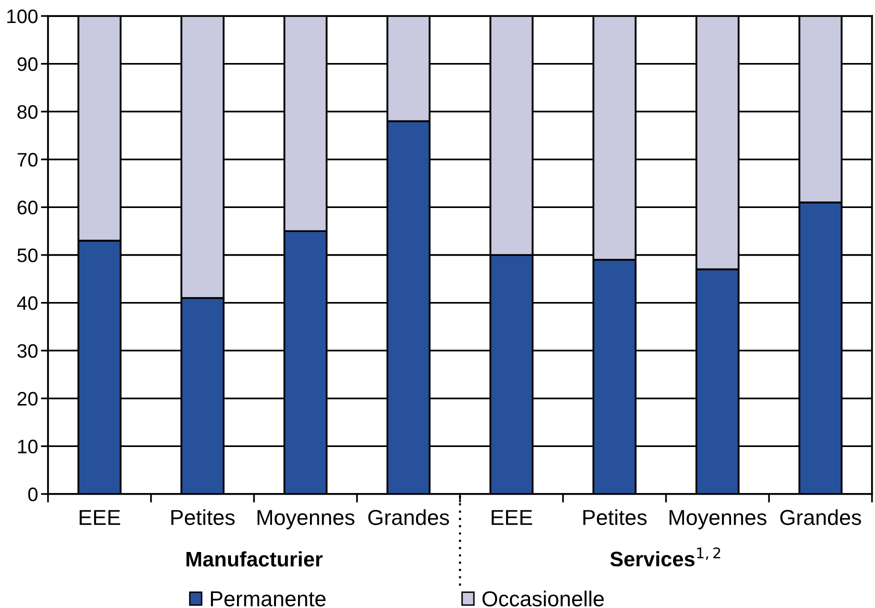 This screenshot has width=875, height=608. I want to click on text: Services$^{1,2}$, so click(665, 556).